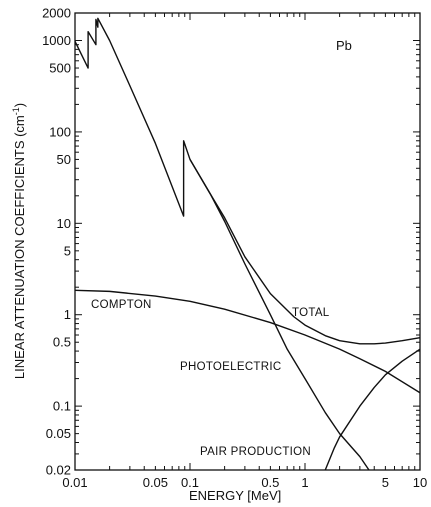 This screenshot has width=431, height=507. What do you see at coordinates (311, 313) in the screenshot?
I see `label-total: TOTAL` at bounding box center [311, 313].